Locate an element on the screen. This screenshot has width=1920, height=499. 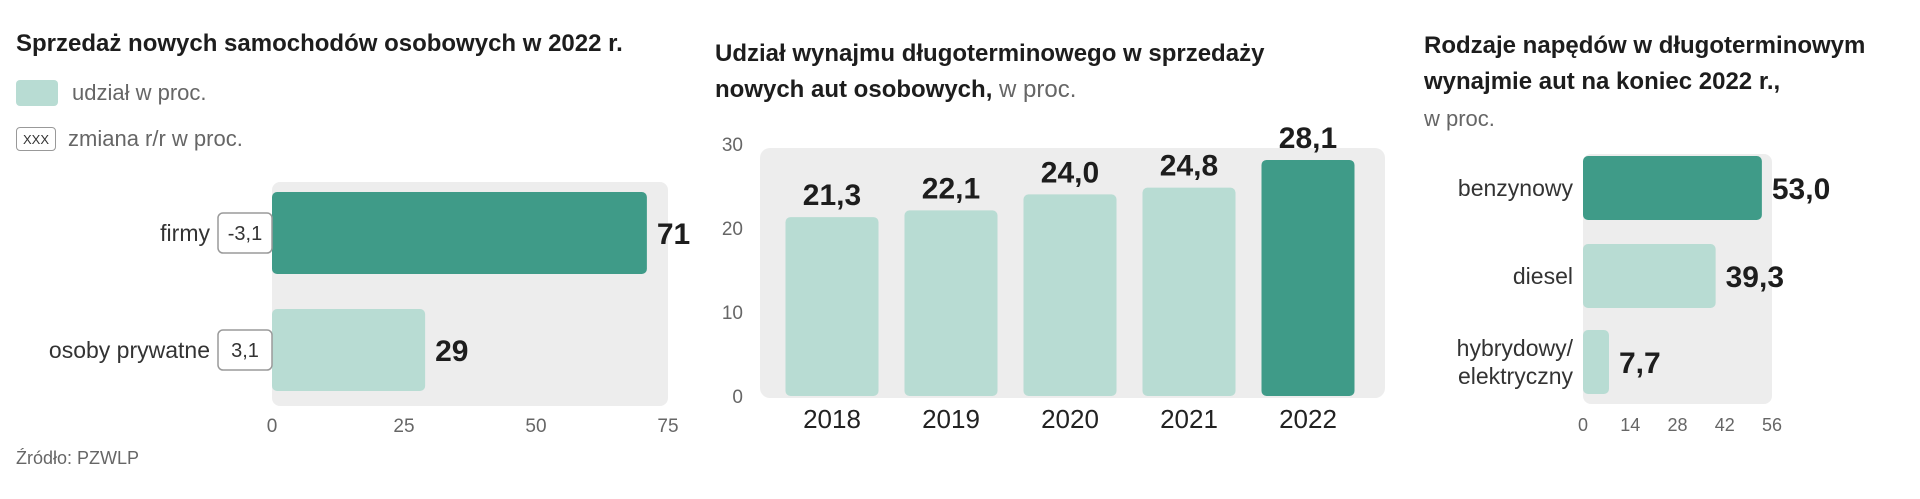
category-label: osoby prywatne is located at coordinates (129, 350).